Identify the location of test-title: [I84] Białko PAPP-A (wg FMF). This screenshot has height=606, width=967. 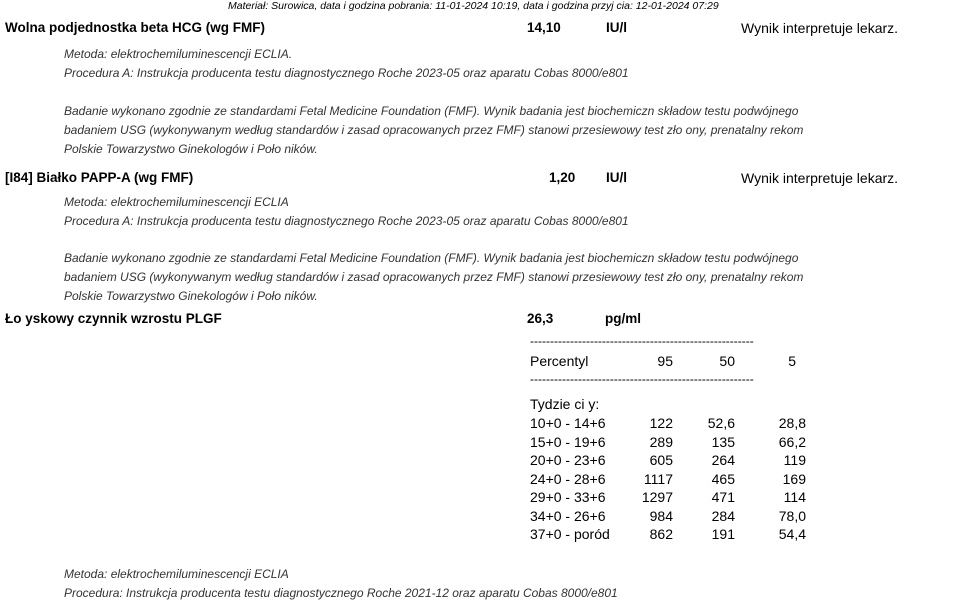
(99, 177).